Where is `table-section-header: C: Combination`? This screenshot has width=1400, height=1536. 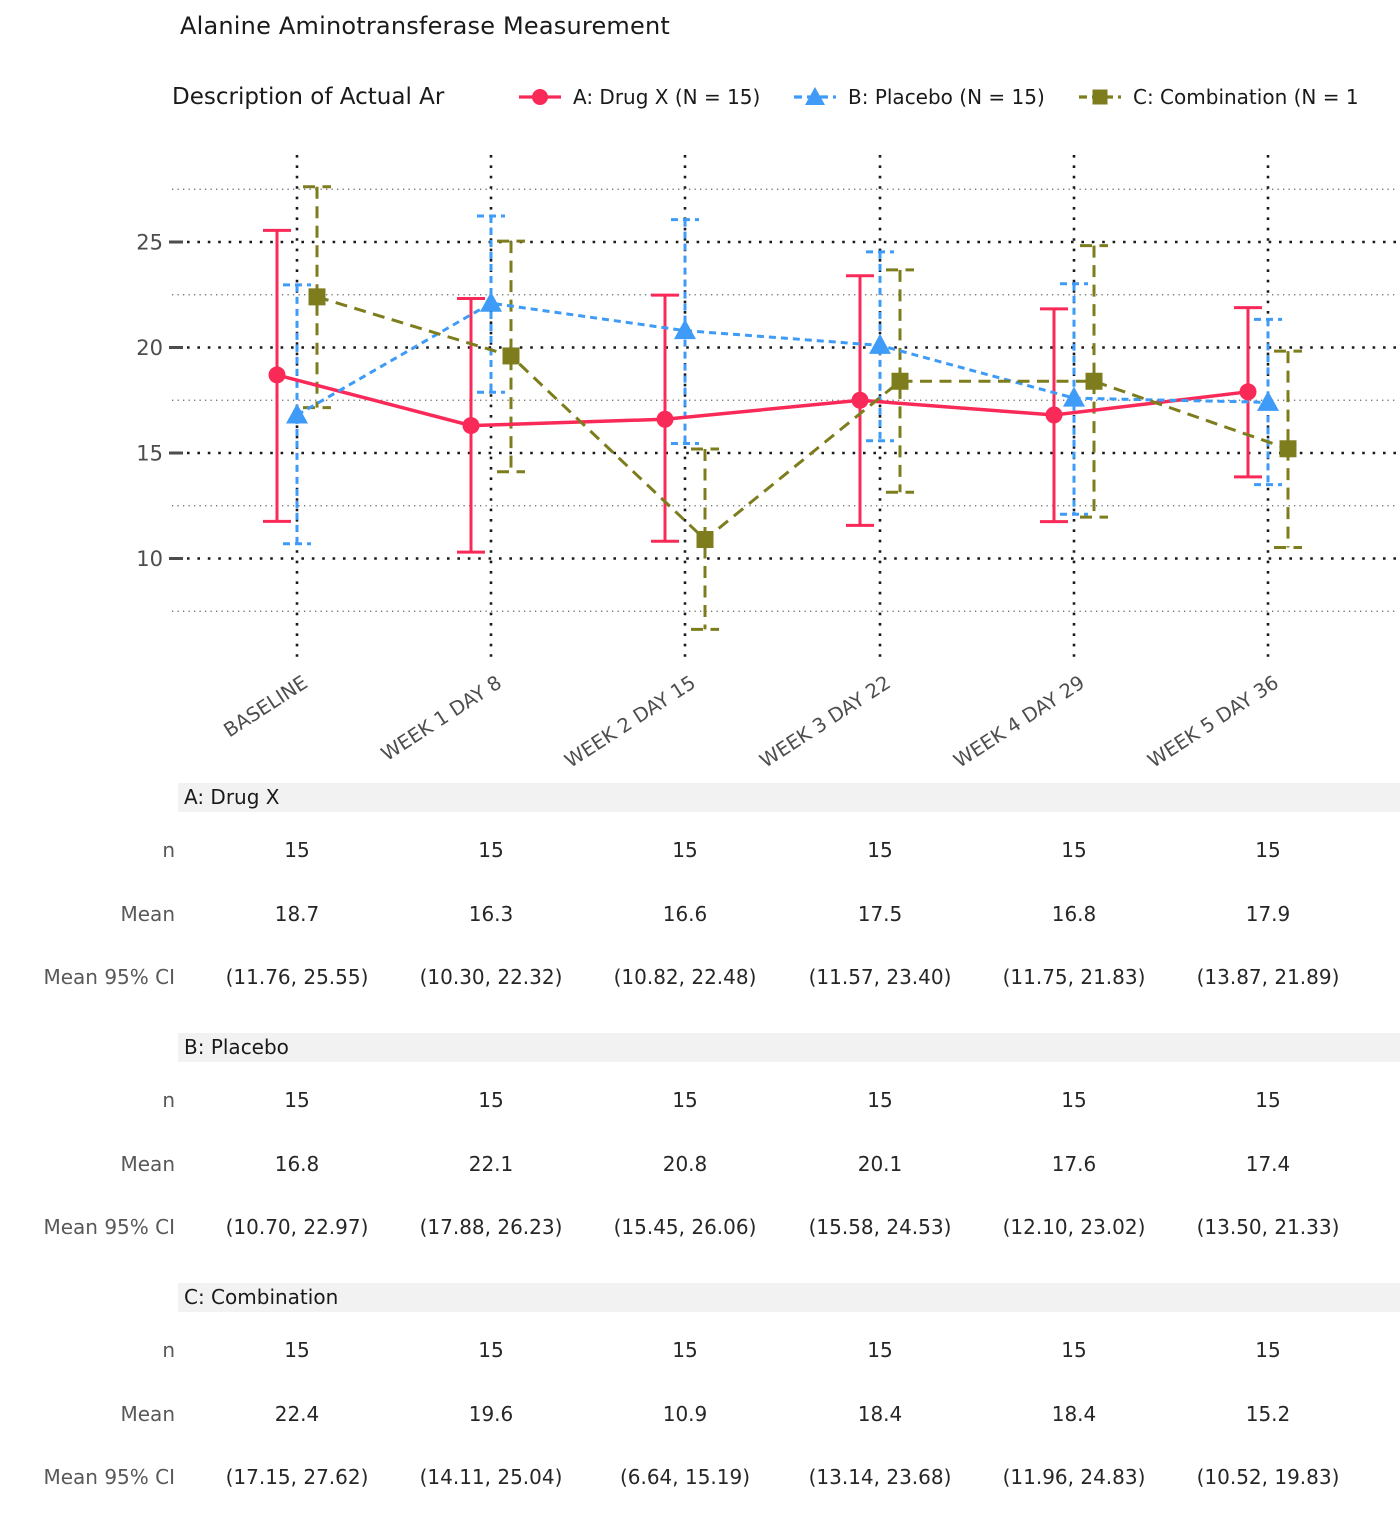
table-section-header: C: Combination is located at coordinates (789, 1297).